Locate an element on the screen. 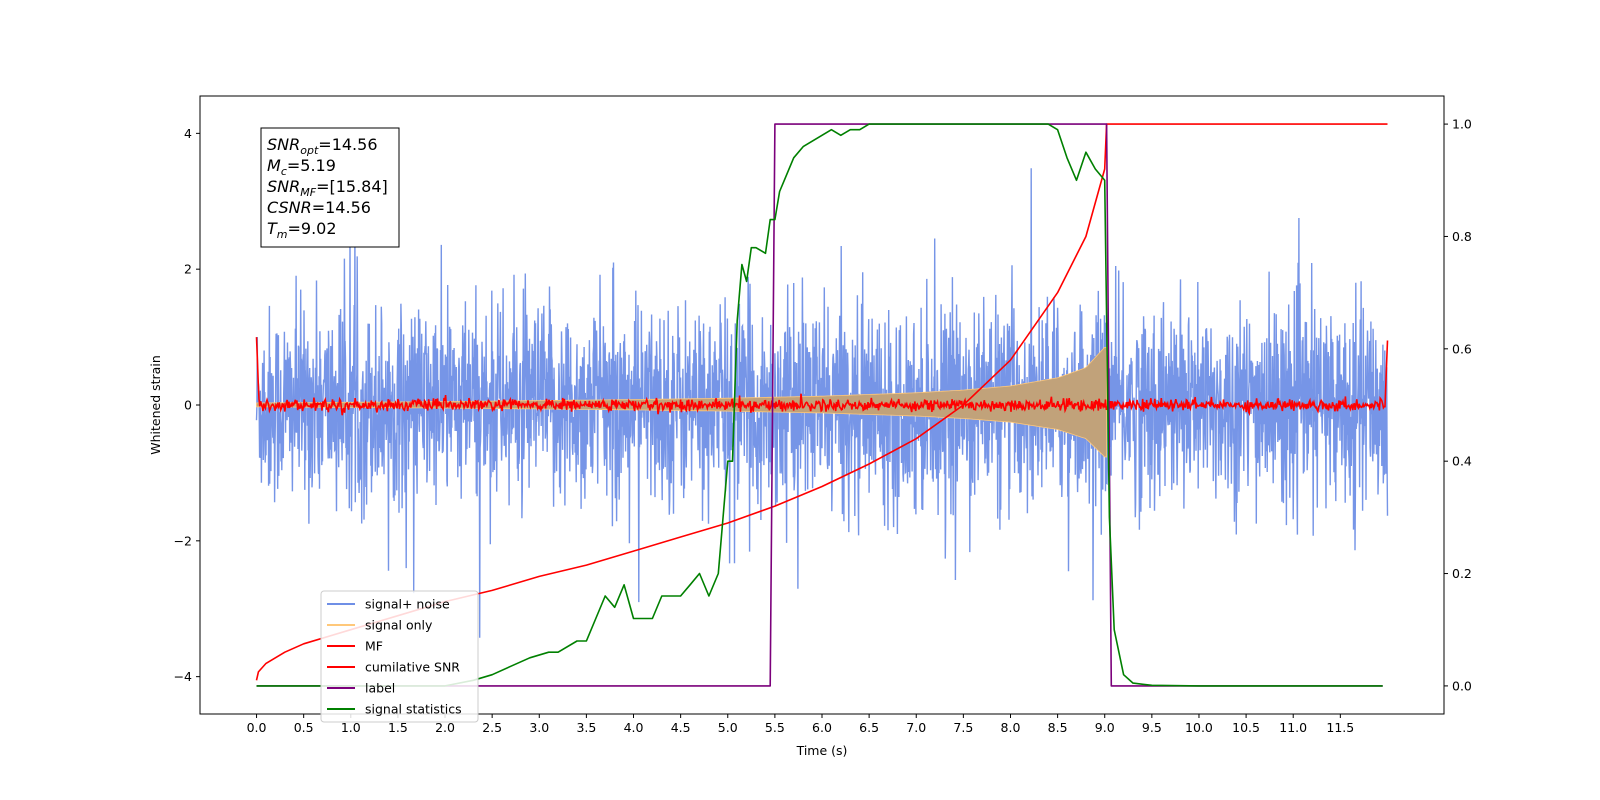  x-tick-label: 11.0 is located at coordinates (1293, 727).